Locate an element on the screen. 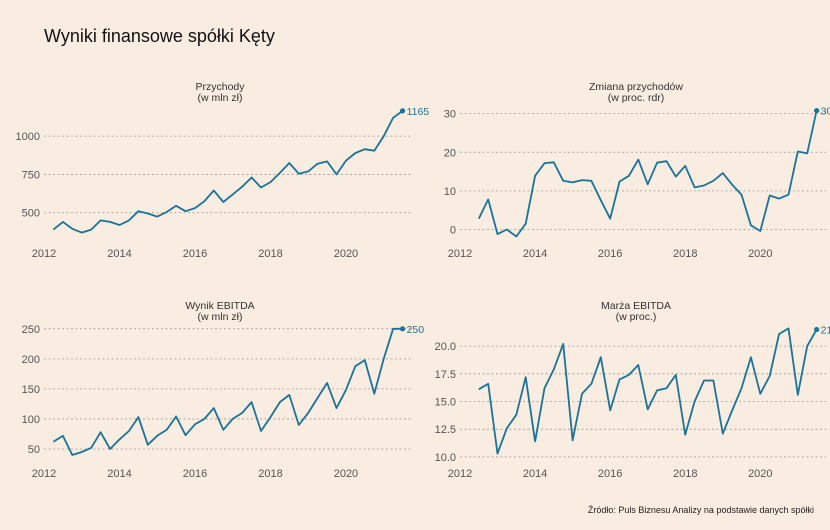 The height and width of the screenshot is (530, 830). y-tick-label: 17.5 is located at coordinates (445, 375).